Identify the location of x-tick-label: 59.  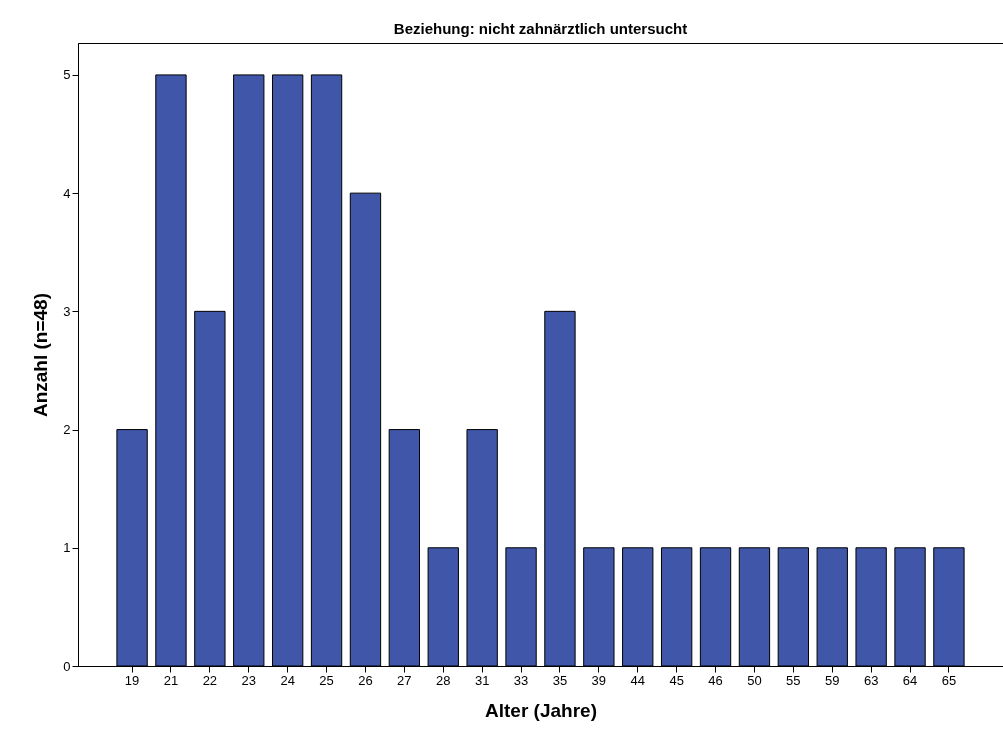
(832, 680).